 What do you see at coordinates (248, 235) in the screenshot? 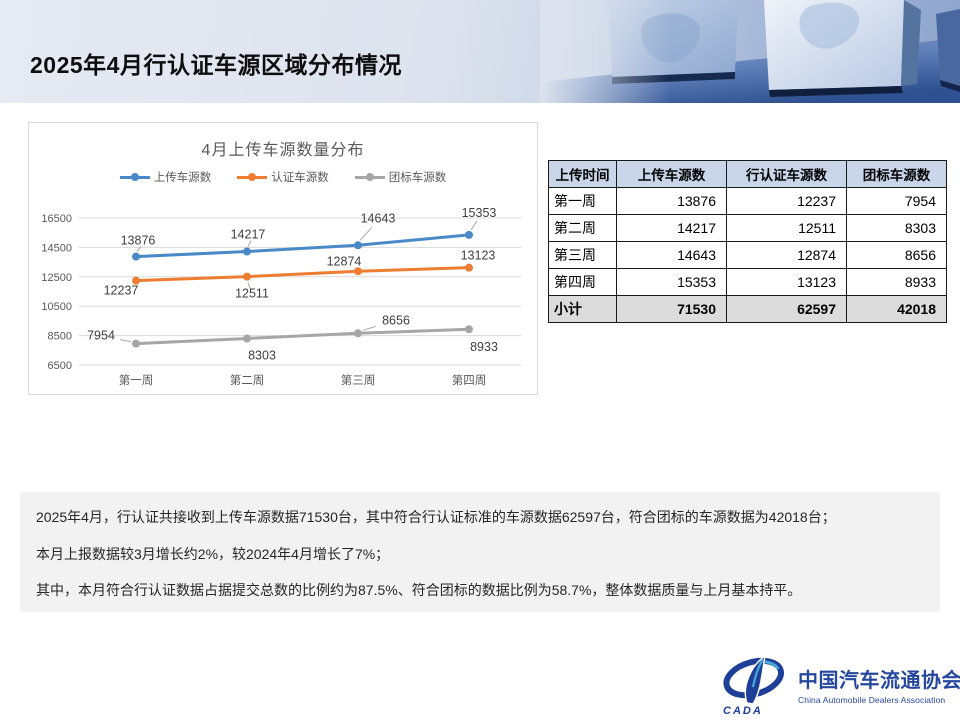
I see `data-point-label: 14217` at bounding box center [248, 235].